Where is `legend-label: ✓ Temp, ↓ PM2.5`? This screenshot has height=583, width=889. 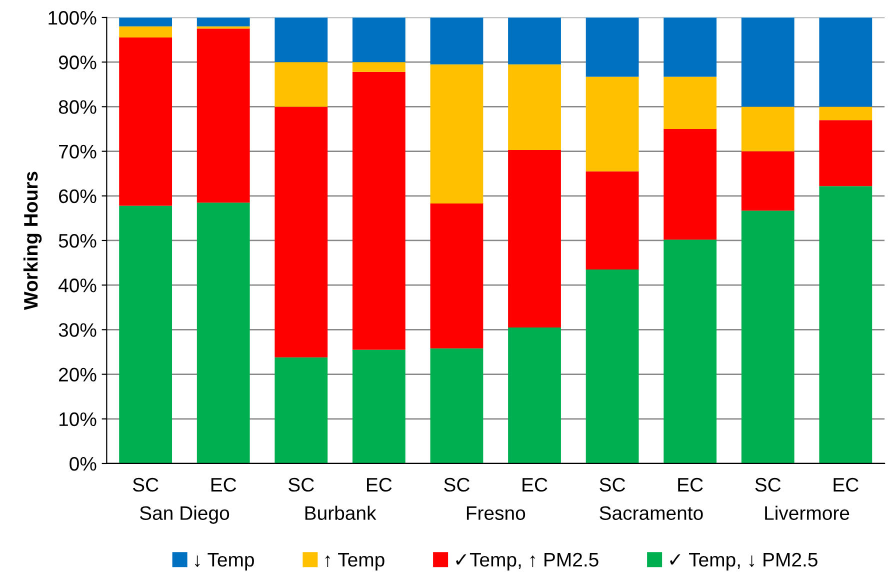 legend-label: ✓ Temp, ↓ PM2.5 is located at coordinates (744, 561).